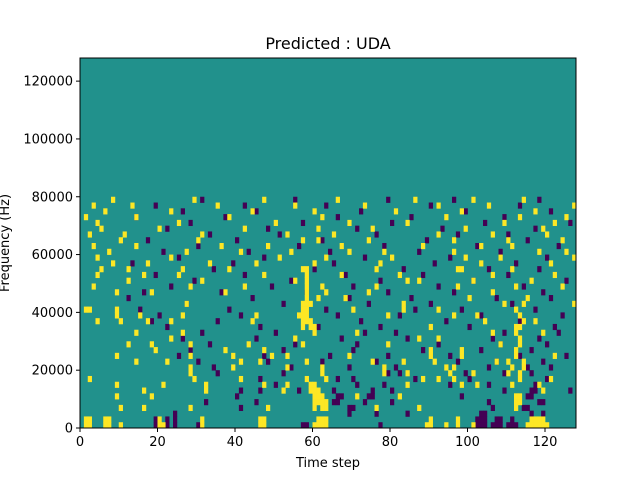  Describe the element at coordinates (157, 442) in the screenshot. I see `x-tick-label: 20` at that location.